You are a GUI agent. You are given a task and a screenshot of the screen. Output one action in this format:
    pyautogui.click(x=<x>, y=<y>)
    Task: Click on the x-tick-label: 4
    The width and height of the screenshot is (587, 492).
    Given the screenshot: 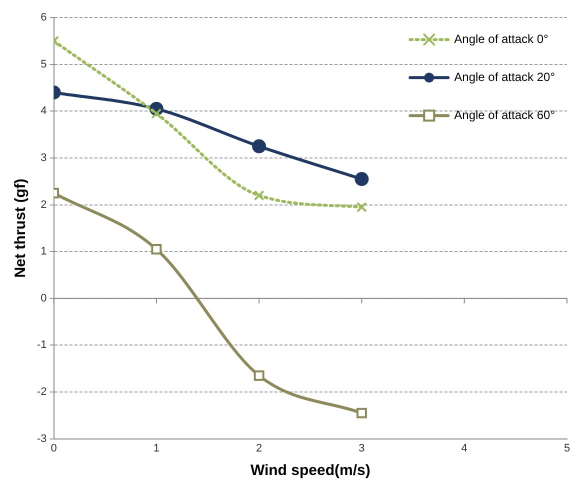 What is the action you would take?
    pyautogui.click(x=464, y=448)
    